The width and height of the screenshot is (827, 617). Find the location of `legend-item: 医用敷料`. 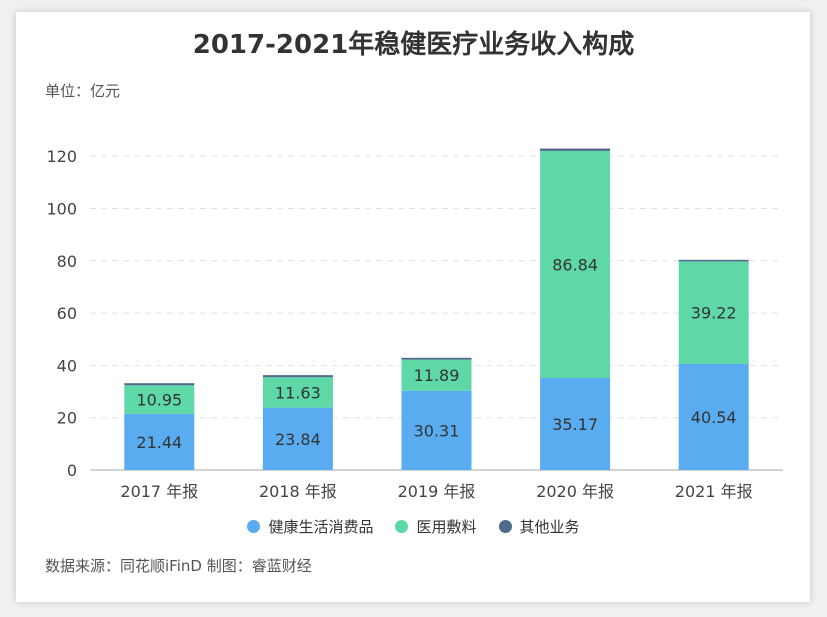

legend-item: 医用敷料 is located at coordinates (436, 526).